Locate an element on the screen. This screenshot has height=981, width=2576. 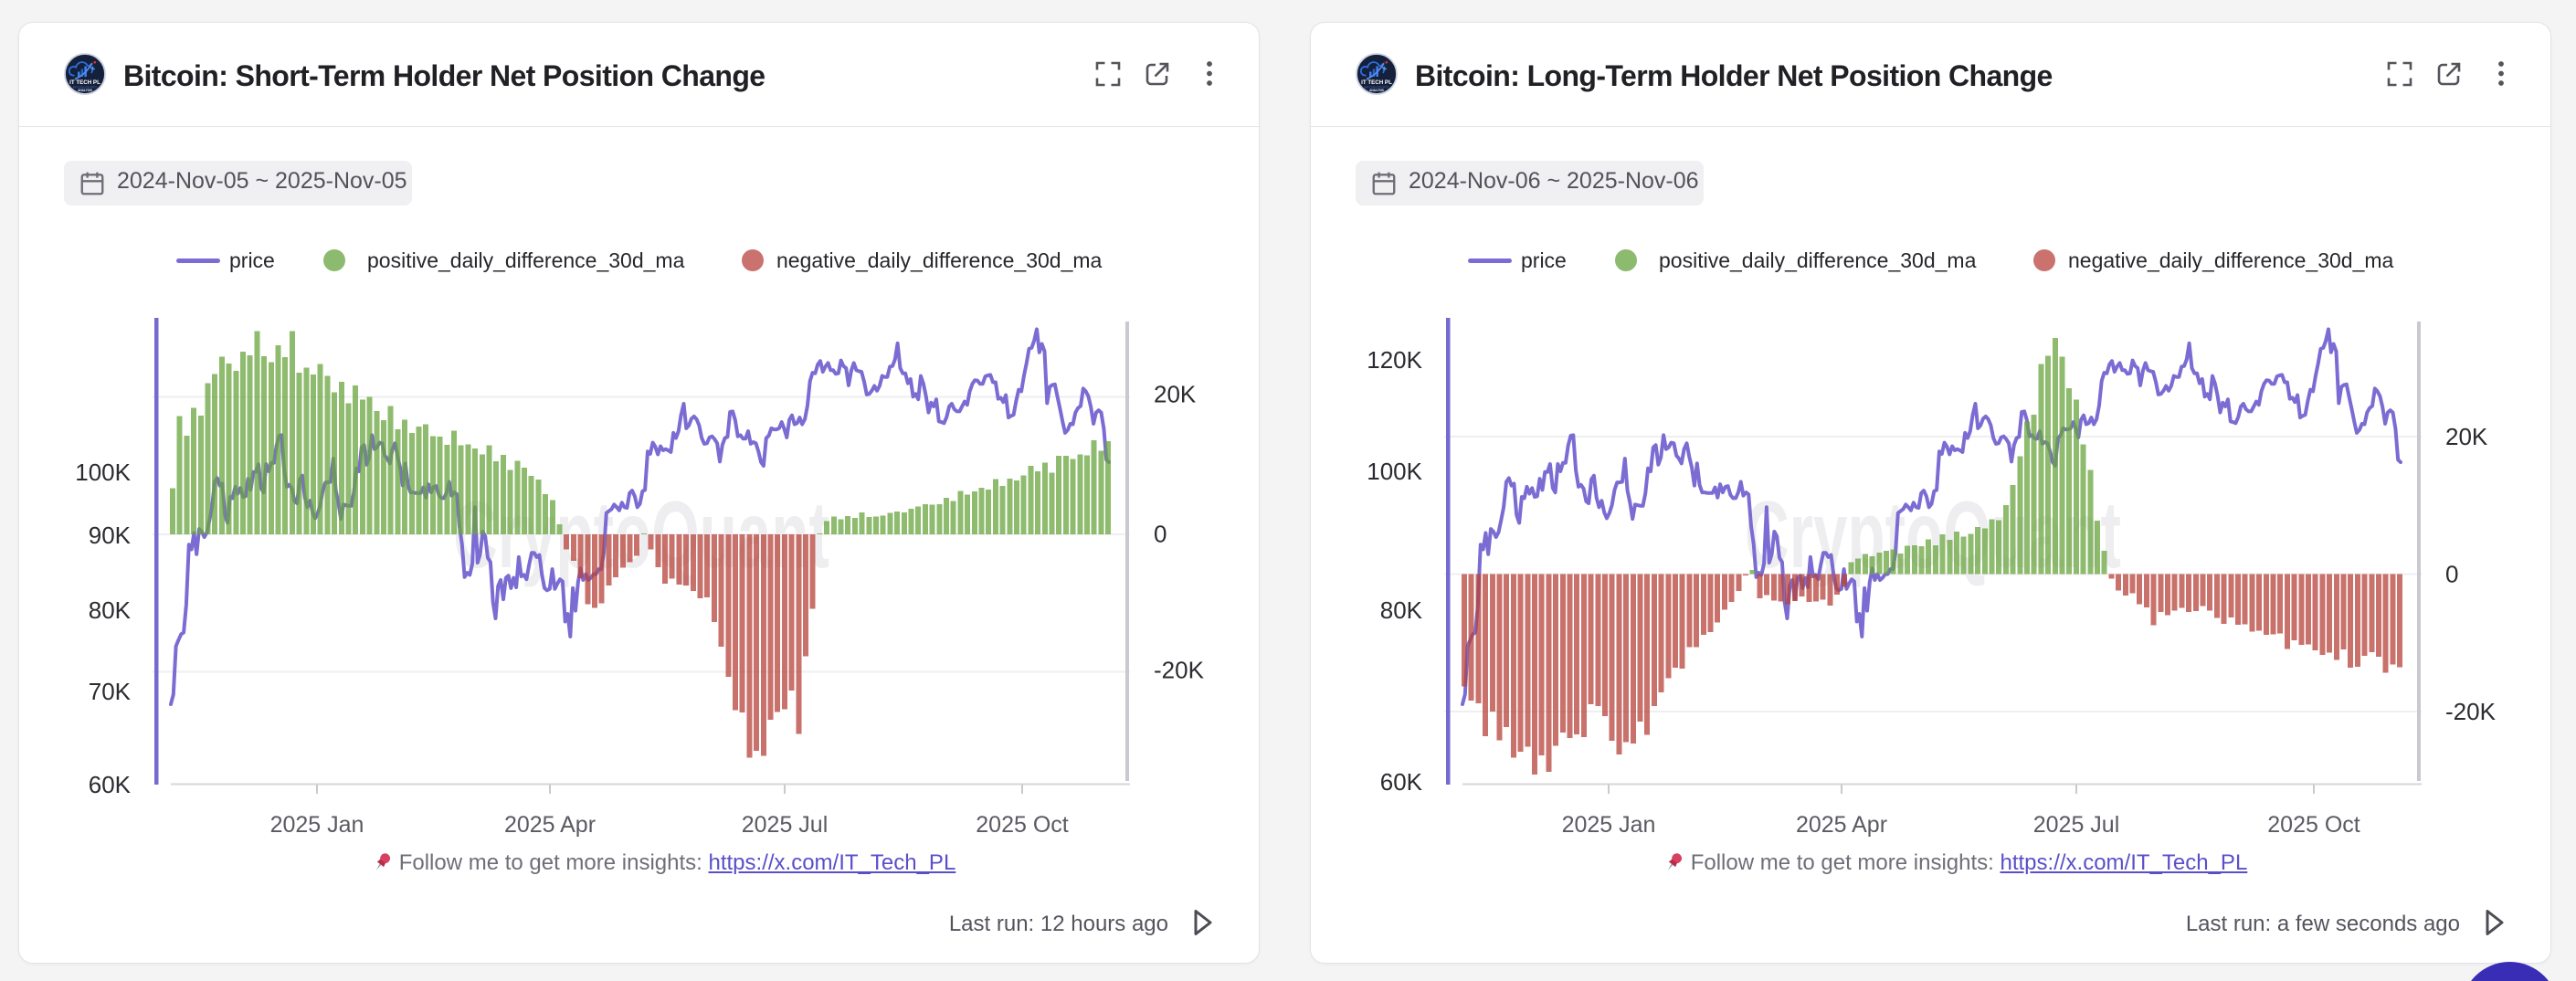
svg-text: 120K is located at coordinates (1394, 360).